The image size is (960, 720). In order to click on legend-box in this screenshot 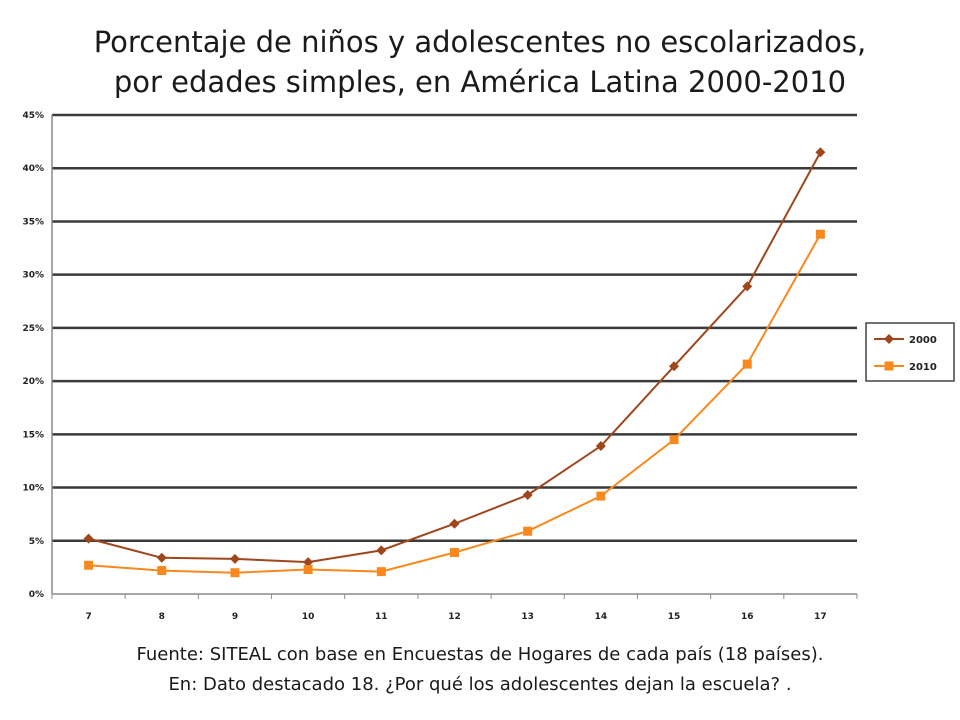, I will do `click(910, 352)`.